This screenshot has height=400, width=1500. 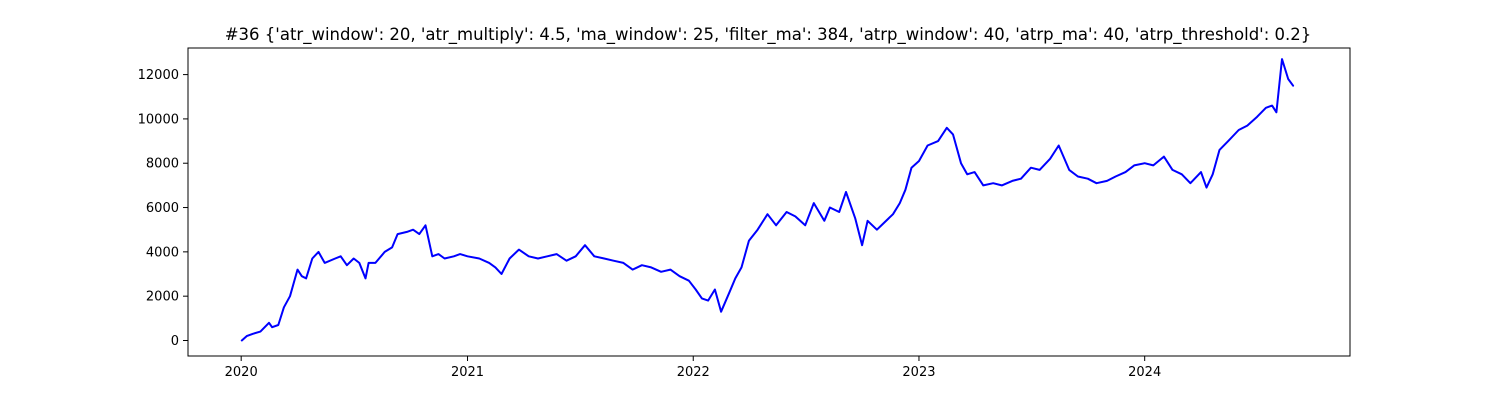 I want to click on y-tick-label: 6000, so click(x=162, y=208).